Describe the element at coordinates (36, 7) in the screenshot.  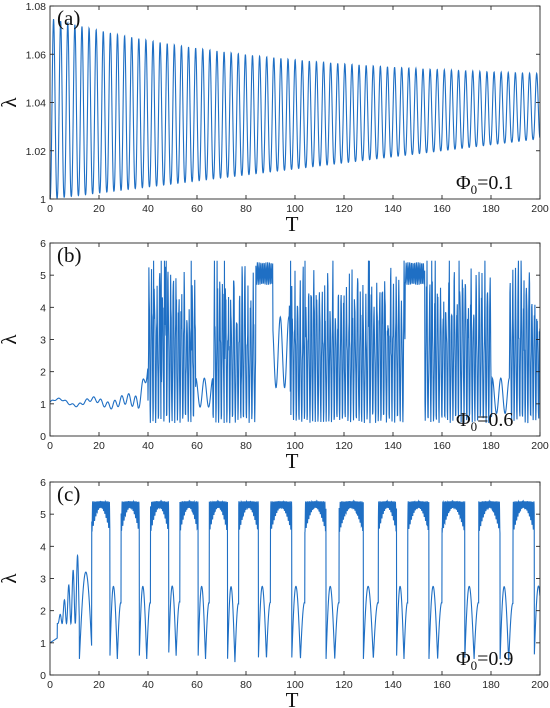
I see `y-tick-label: 1.08` at that location.